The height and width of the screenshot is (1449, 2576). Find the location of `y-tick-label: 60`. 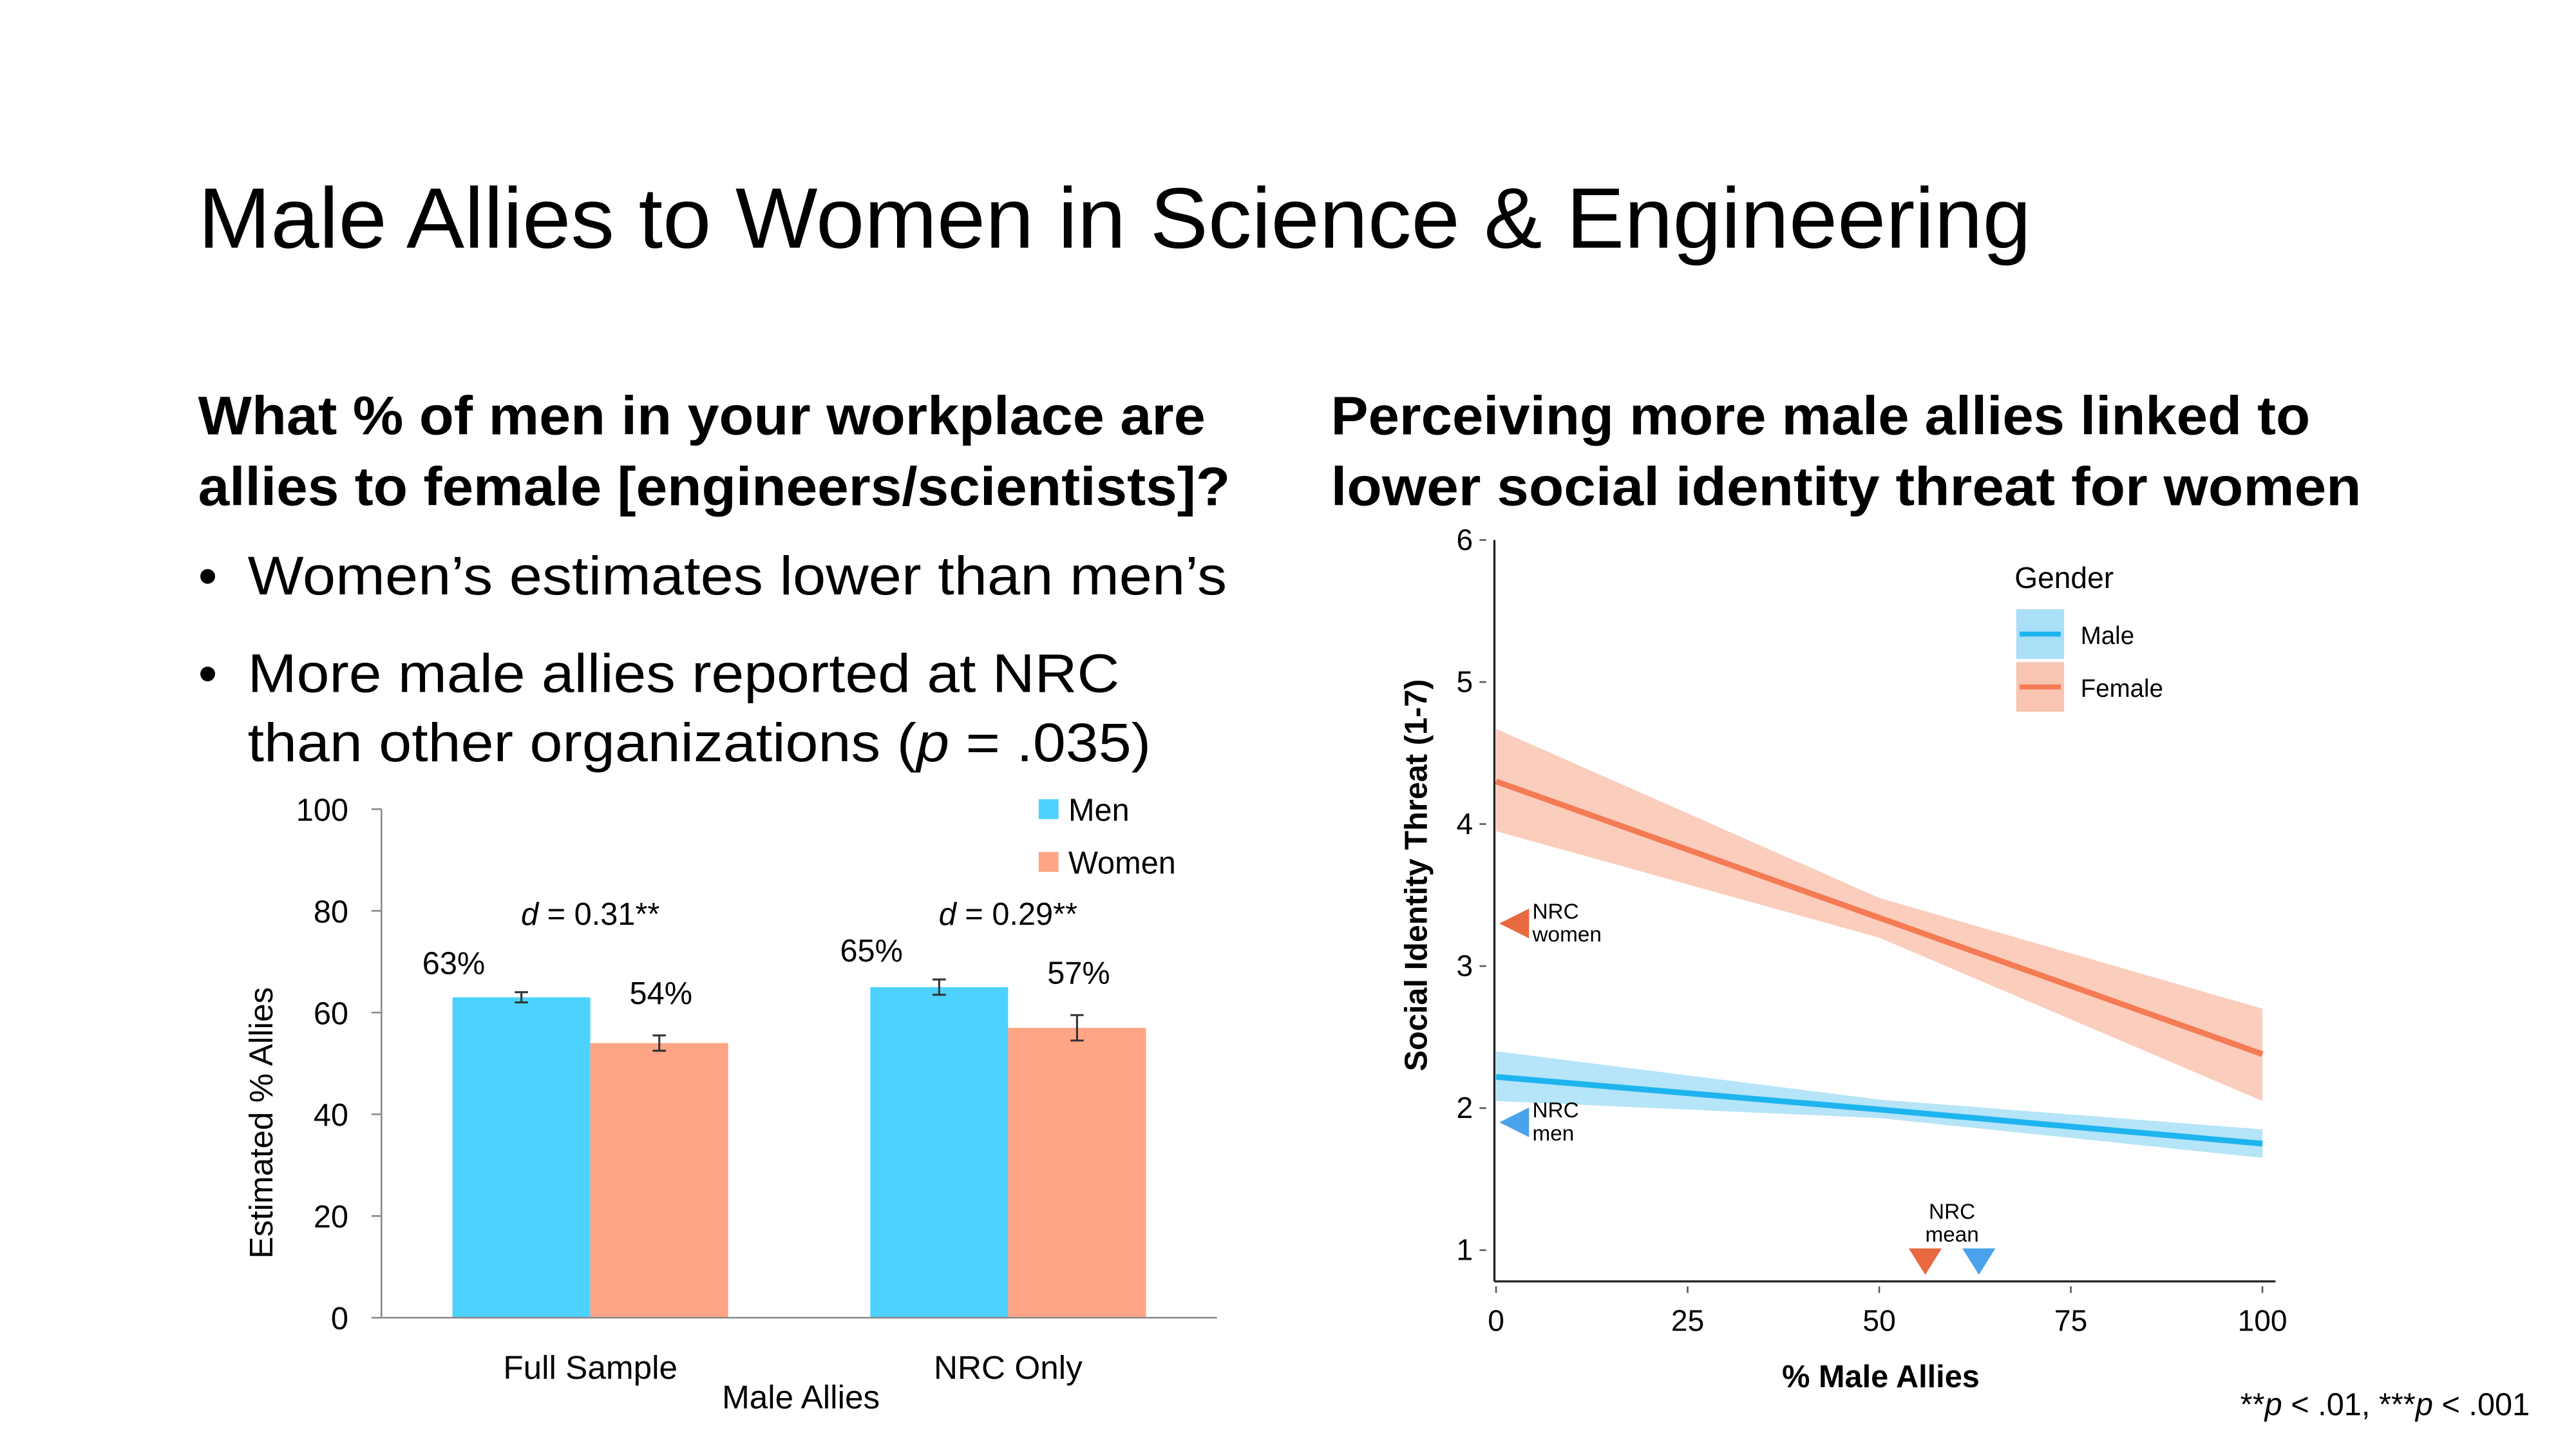

y-tick-label: 60 is located at coordinates (331, 1013).